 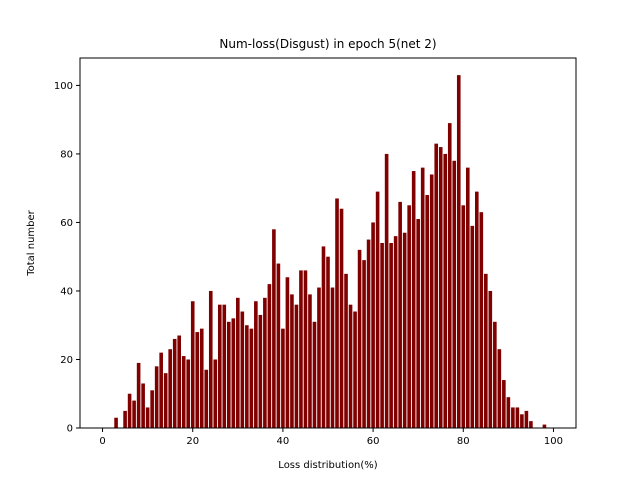 I want to click on x-tick-label: 100, so click(x=553, y=441).